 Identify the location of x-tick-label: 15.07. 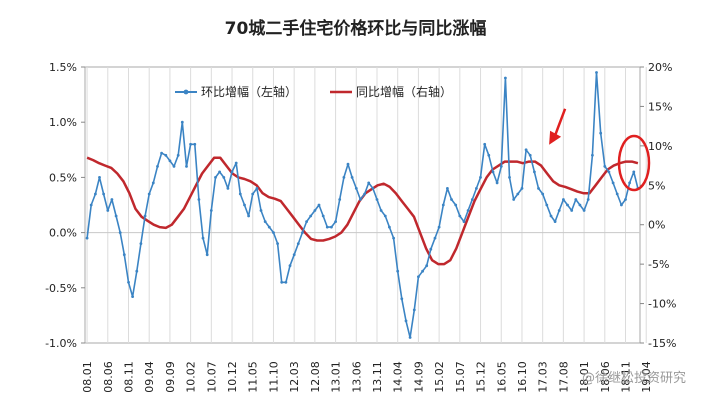
(460, 377).